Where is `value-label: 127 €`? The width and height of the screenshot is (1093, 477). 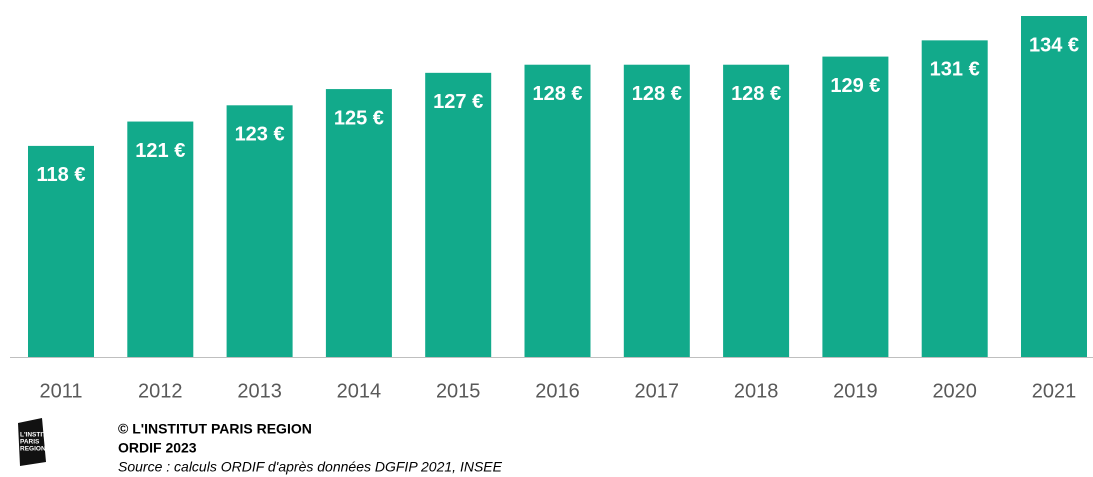
value-label: 127 € is located at coordinates (458, 102).